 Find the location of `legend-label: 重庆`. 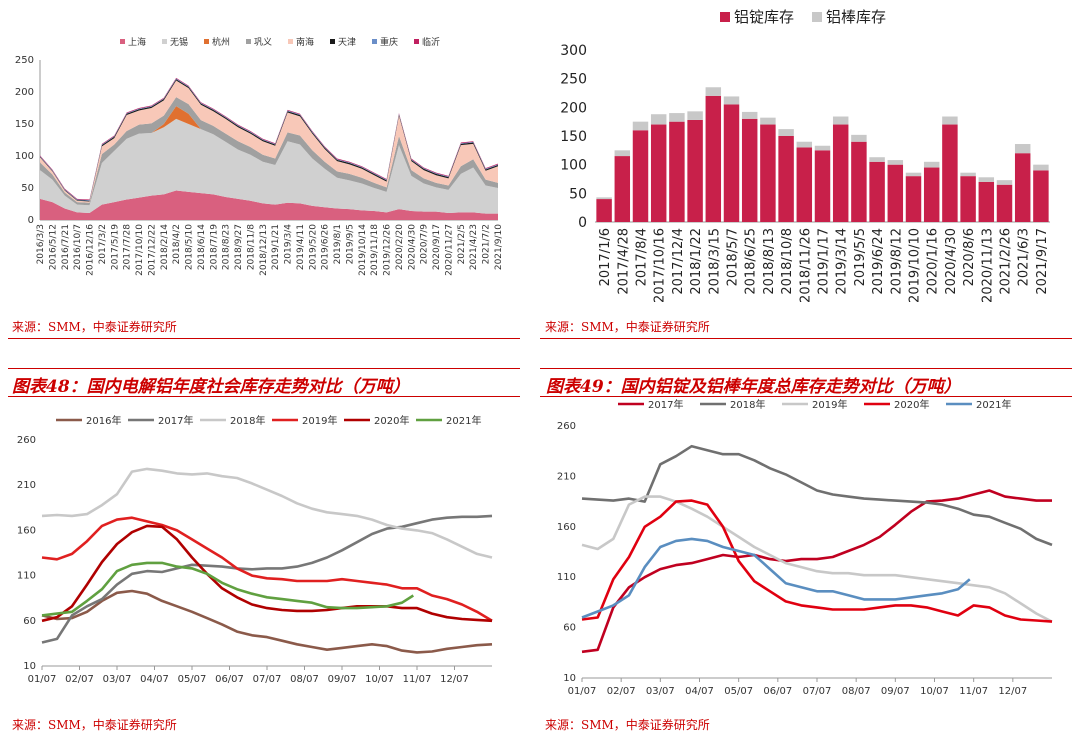

legend-label: 重庆 is located at coordinates (389, 42).